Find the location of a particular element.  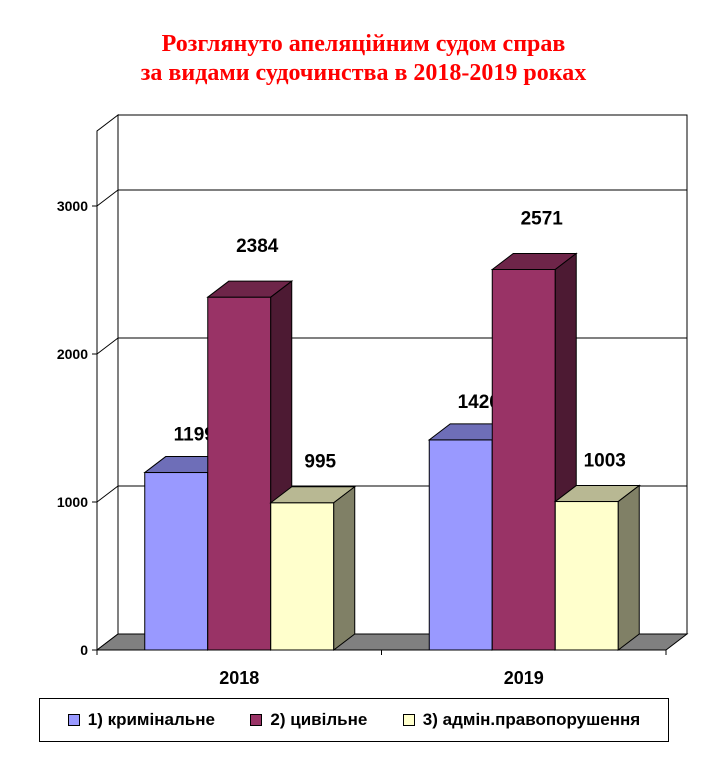

legend-item-1: 1) кримінальне is located at coordinates (141, 720).